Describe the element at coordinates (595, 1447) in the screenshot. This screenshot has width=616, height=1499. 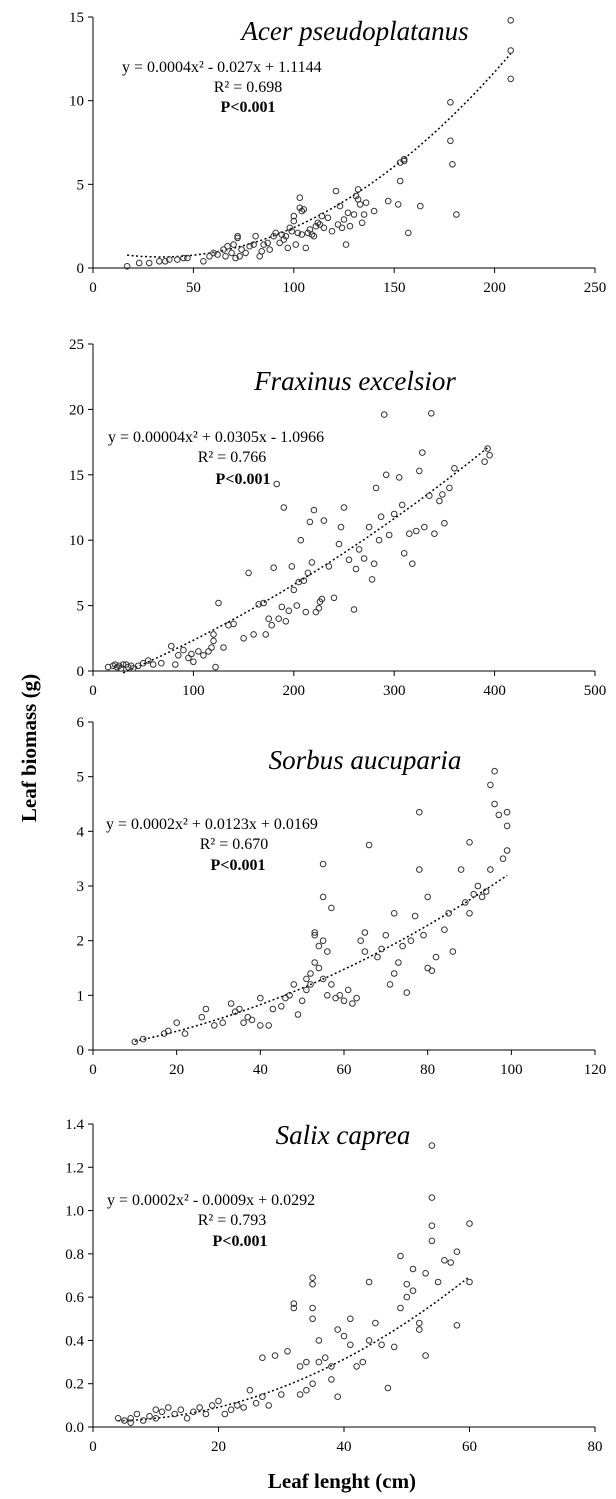
I see `x-tick-label: 80` at that location.